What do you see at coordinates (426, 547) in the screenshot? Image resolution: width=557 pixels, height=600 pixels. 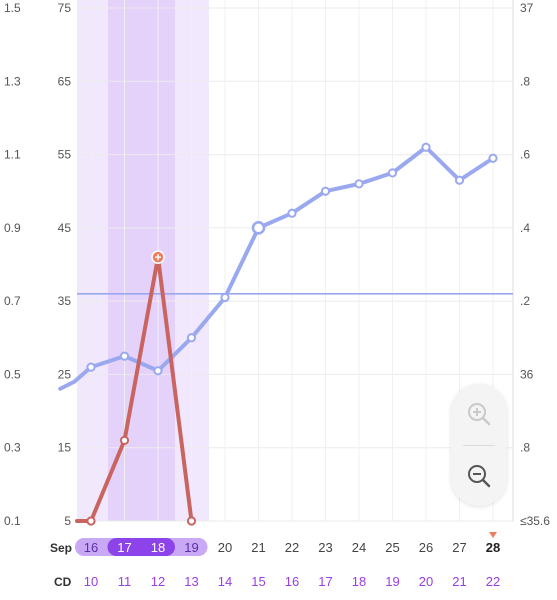 I see `date-label: 26` at bounding box center [426, 547].